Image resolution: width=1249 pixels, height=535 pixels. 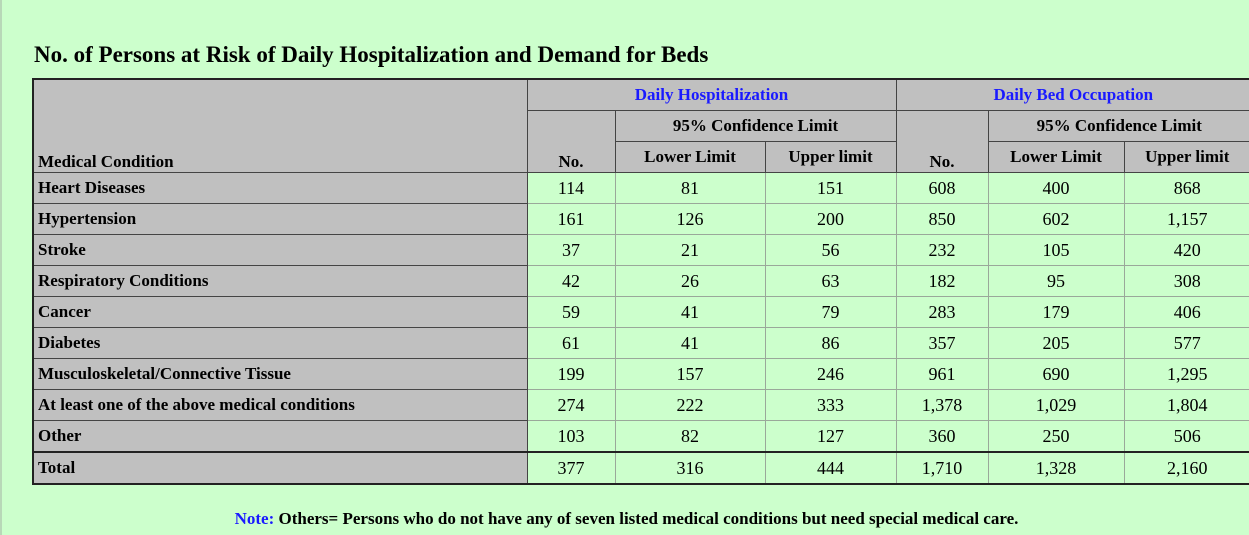 I want to click on value-cell: 81, so click(x=690, y=188).